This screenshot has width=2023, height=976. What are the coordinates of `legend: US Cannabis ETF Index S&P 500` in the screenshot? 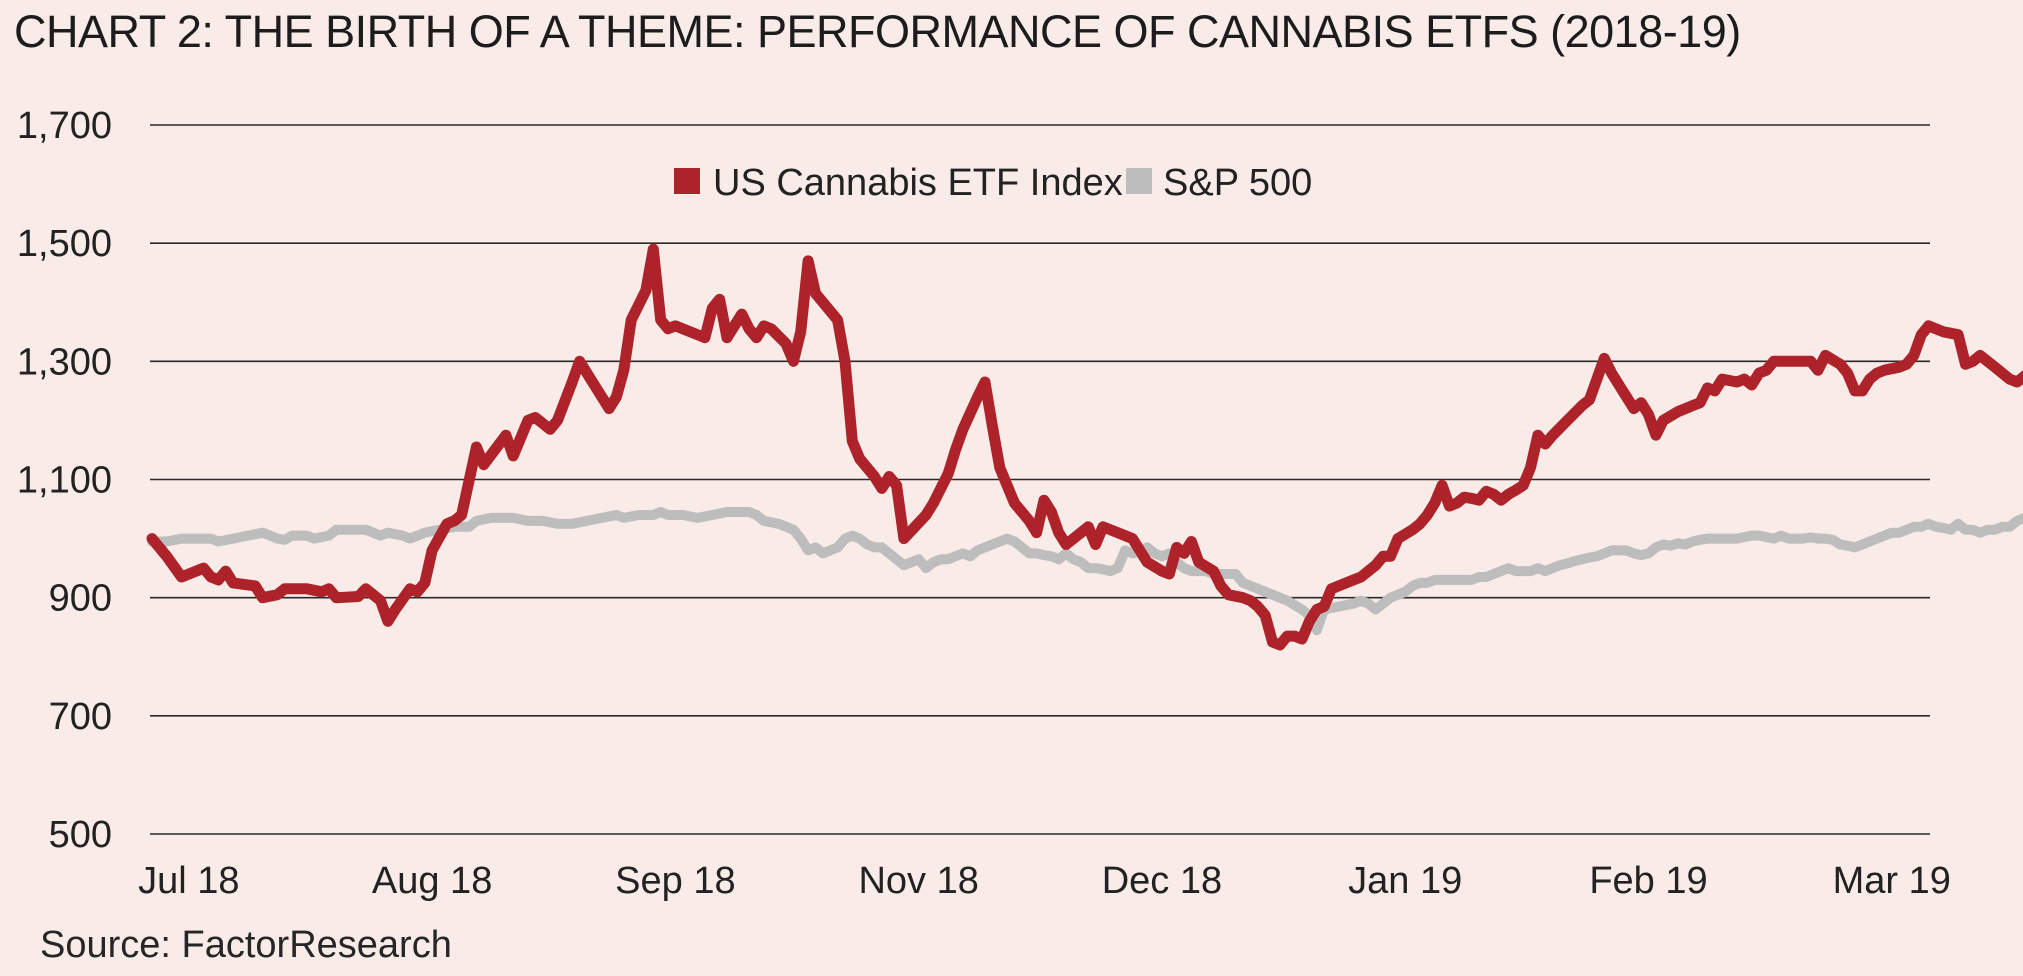 It's located at (993, 183).